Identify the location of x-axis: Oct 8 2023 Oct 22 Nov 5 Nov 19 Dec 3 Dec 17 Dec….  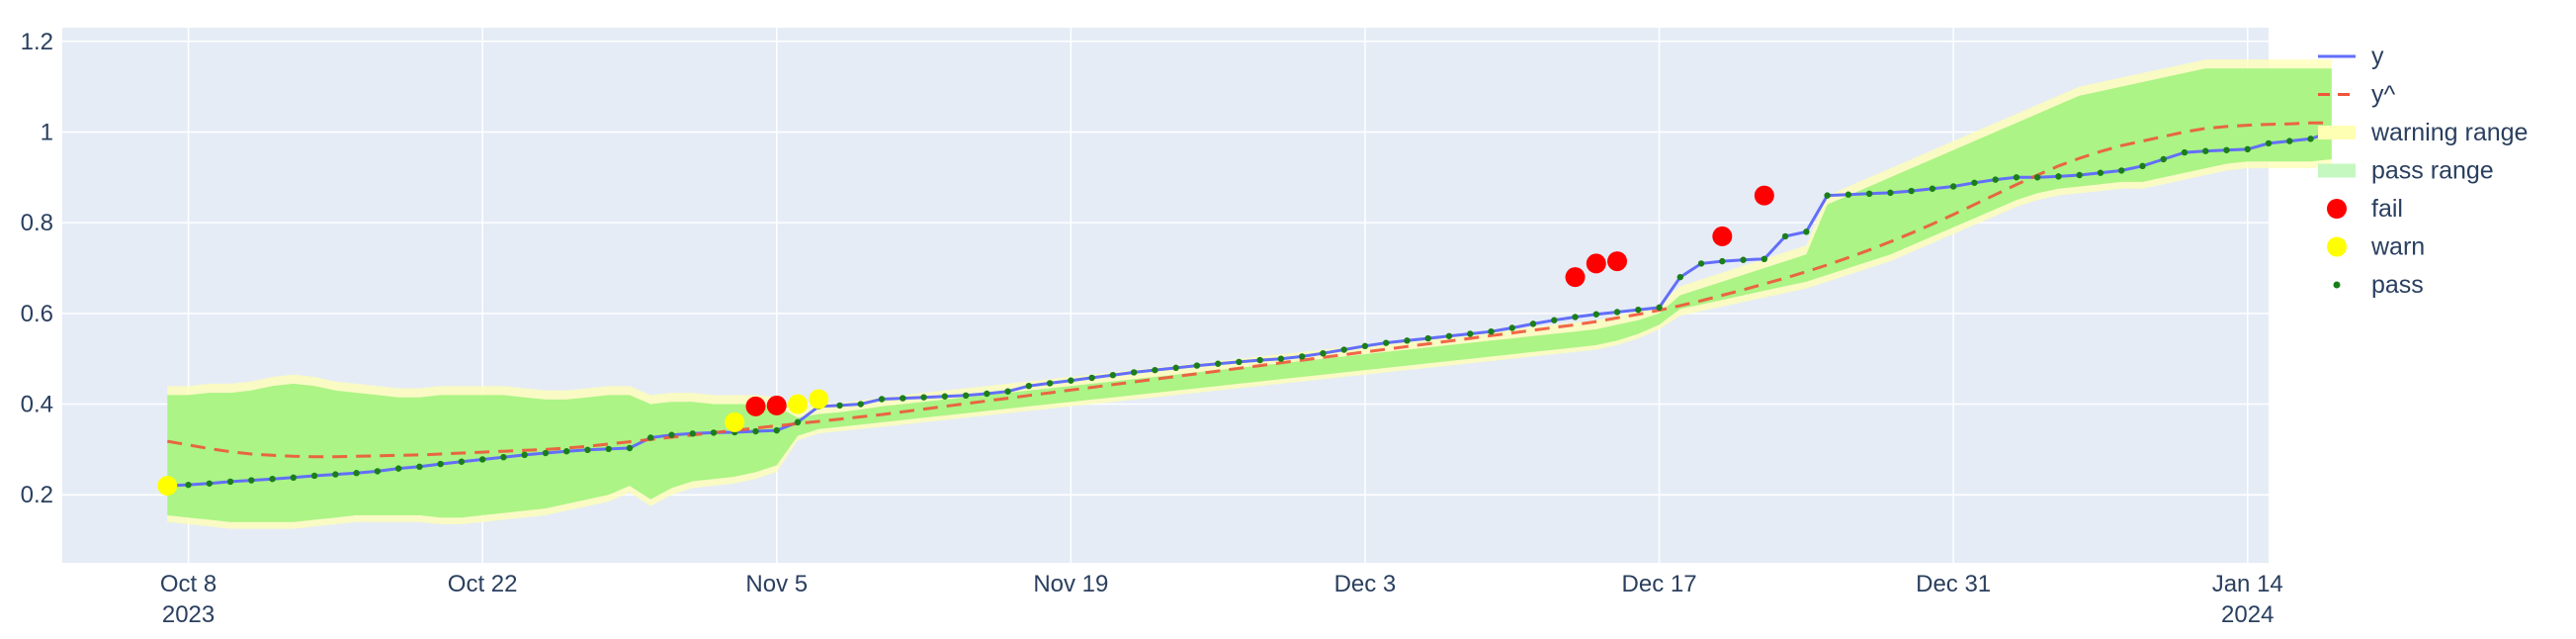
(1221, 599).